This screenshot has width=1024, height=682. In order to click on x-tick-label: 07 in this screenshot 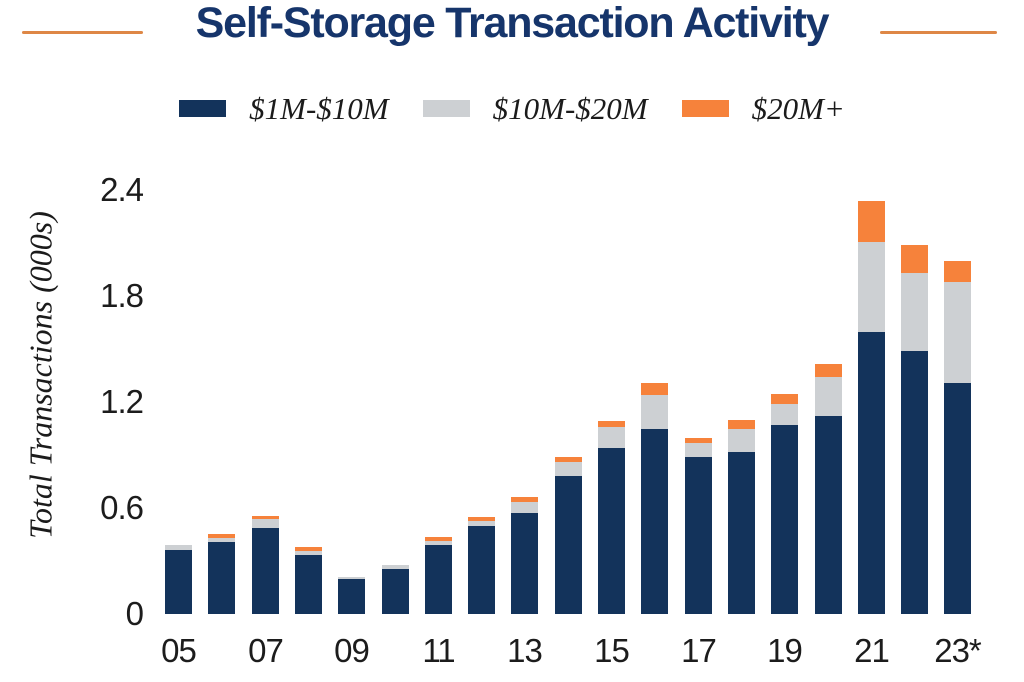, I will do `click(266, 650)`.